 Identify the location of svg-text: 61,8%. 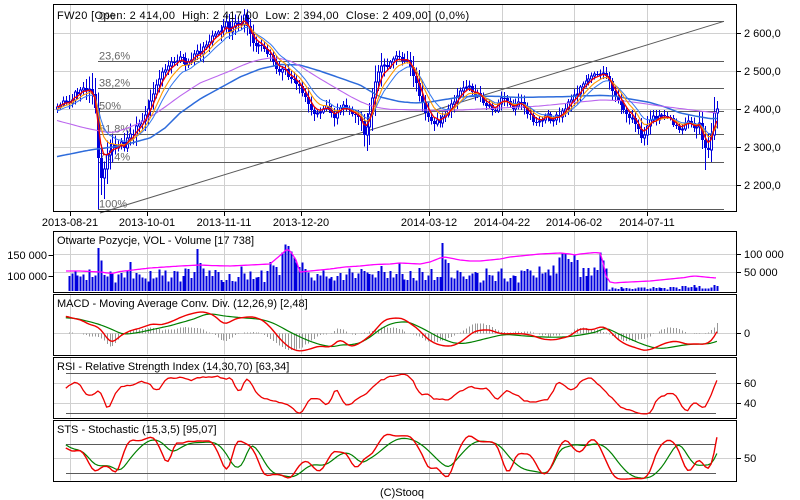
(114, 130).